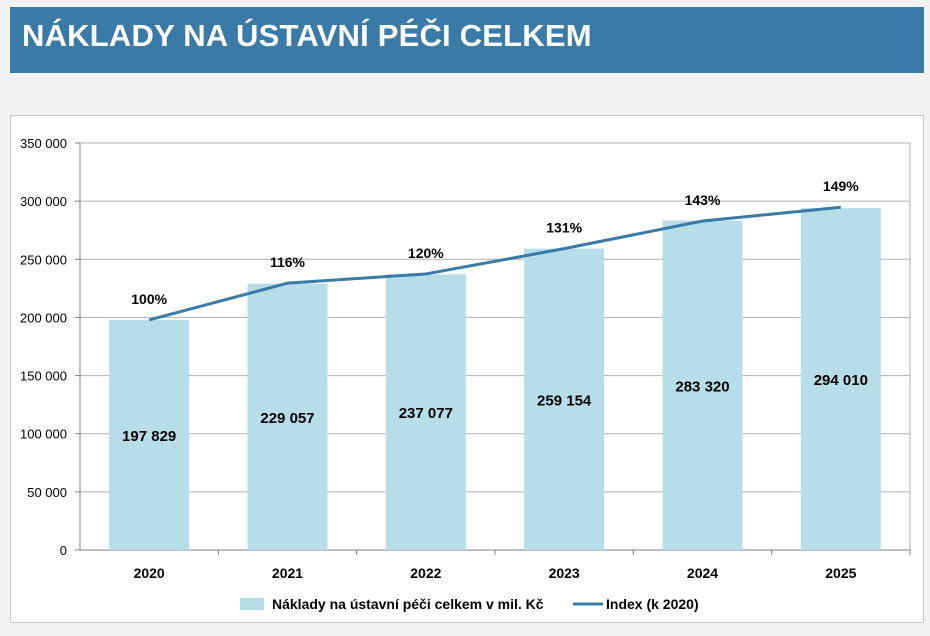 The image size is (930, 636). I want to click on bar-data-label: 283 320, so click(702, 386).